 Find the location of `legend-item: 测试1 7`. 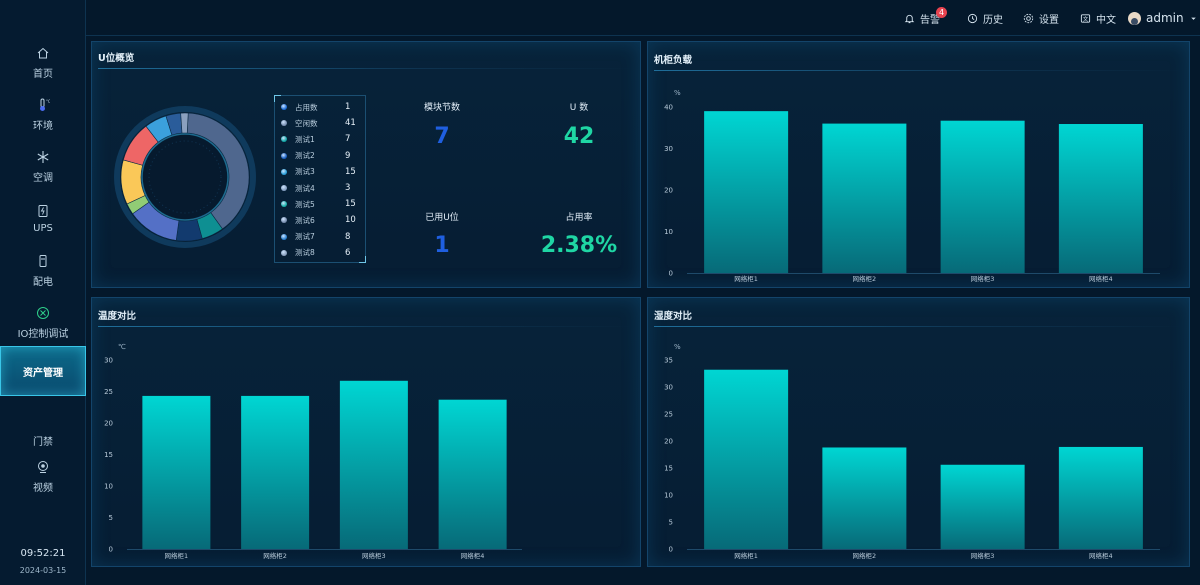

legend-item: 测试1 7 is located at coordinates (321, 139).